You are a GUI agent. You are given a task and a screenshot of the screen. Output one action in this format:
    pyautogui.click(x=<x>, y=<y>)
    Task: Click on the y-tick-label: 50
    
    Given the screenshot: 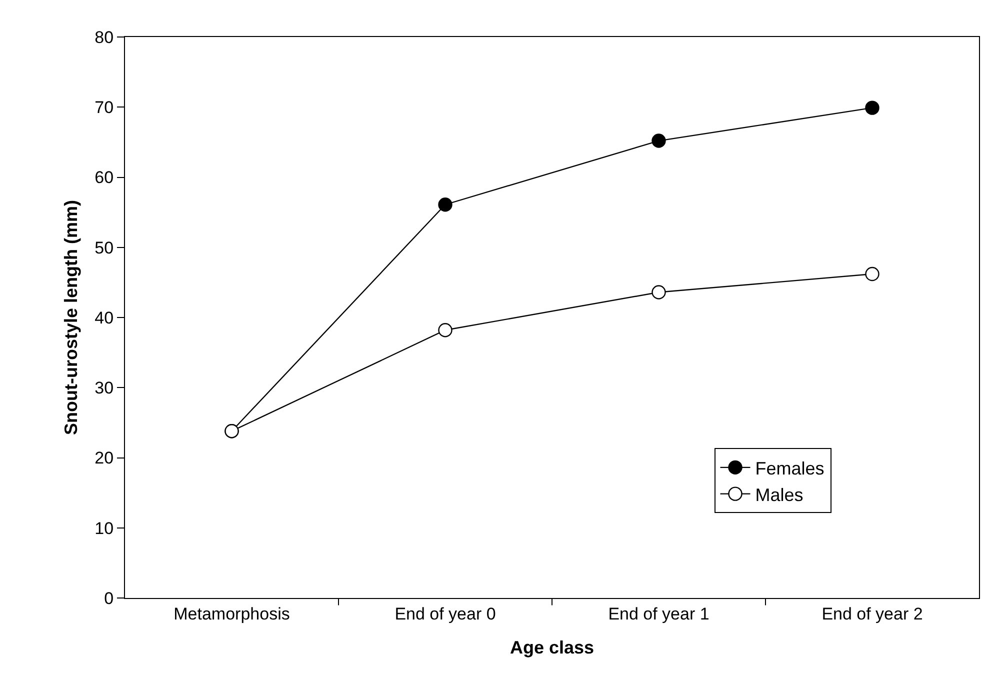 What is the action you would take?
    pyautogui.click(x=104, y=248)
    